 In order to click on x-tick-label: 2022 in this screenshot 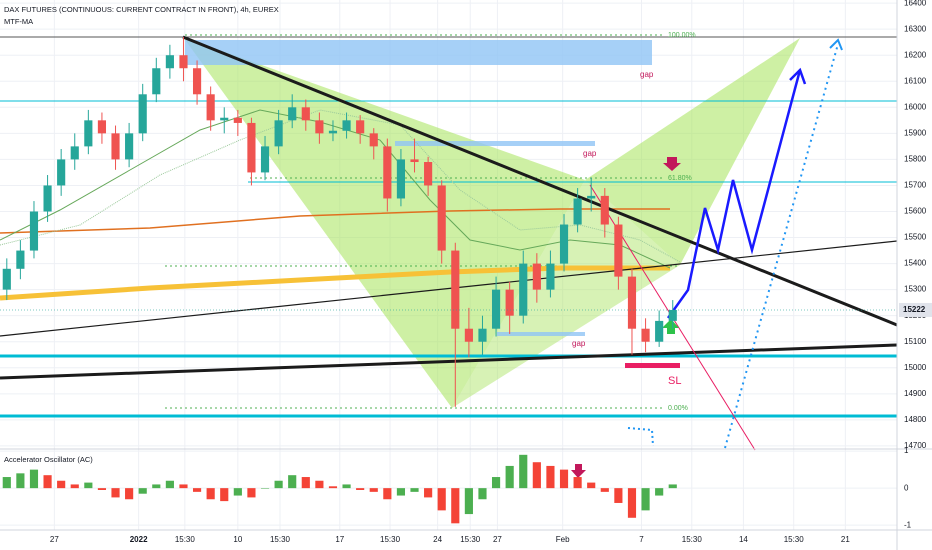, I will do `click(139, 539)`.